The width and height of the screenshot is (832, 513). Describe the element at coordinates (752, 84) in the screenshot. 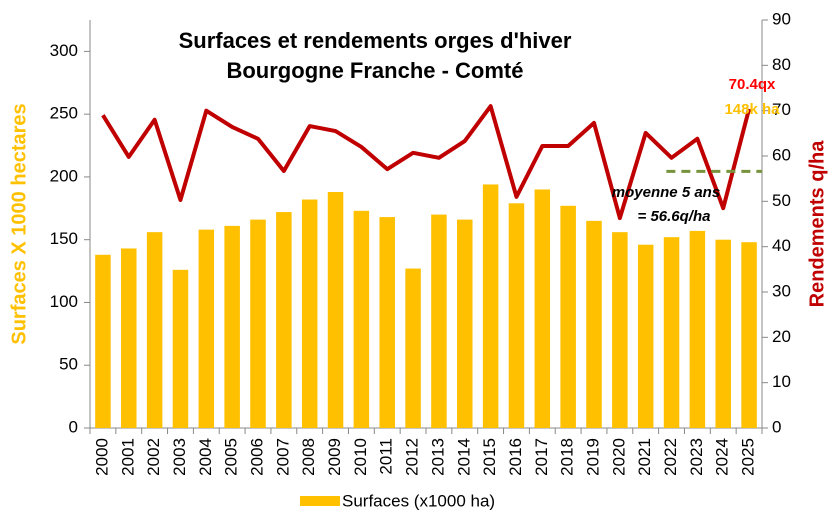

I see `annotation: 70.4qx` at that location.